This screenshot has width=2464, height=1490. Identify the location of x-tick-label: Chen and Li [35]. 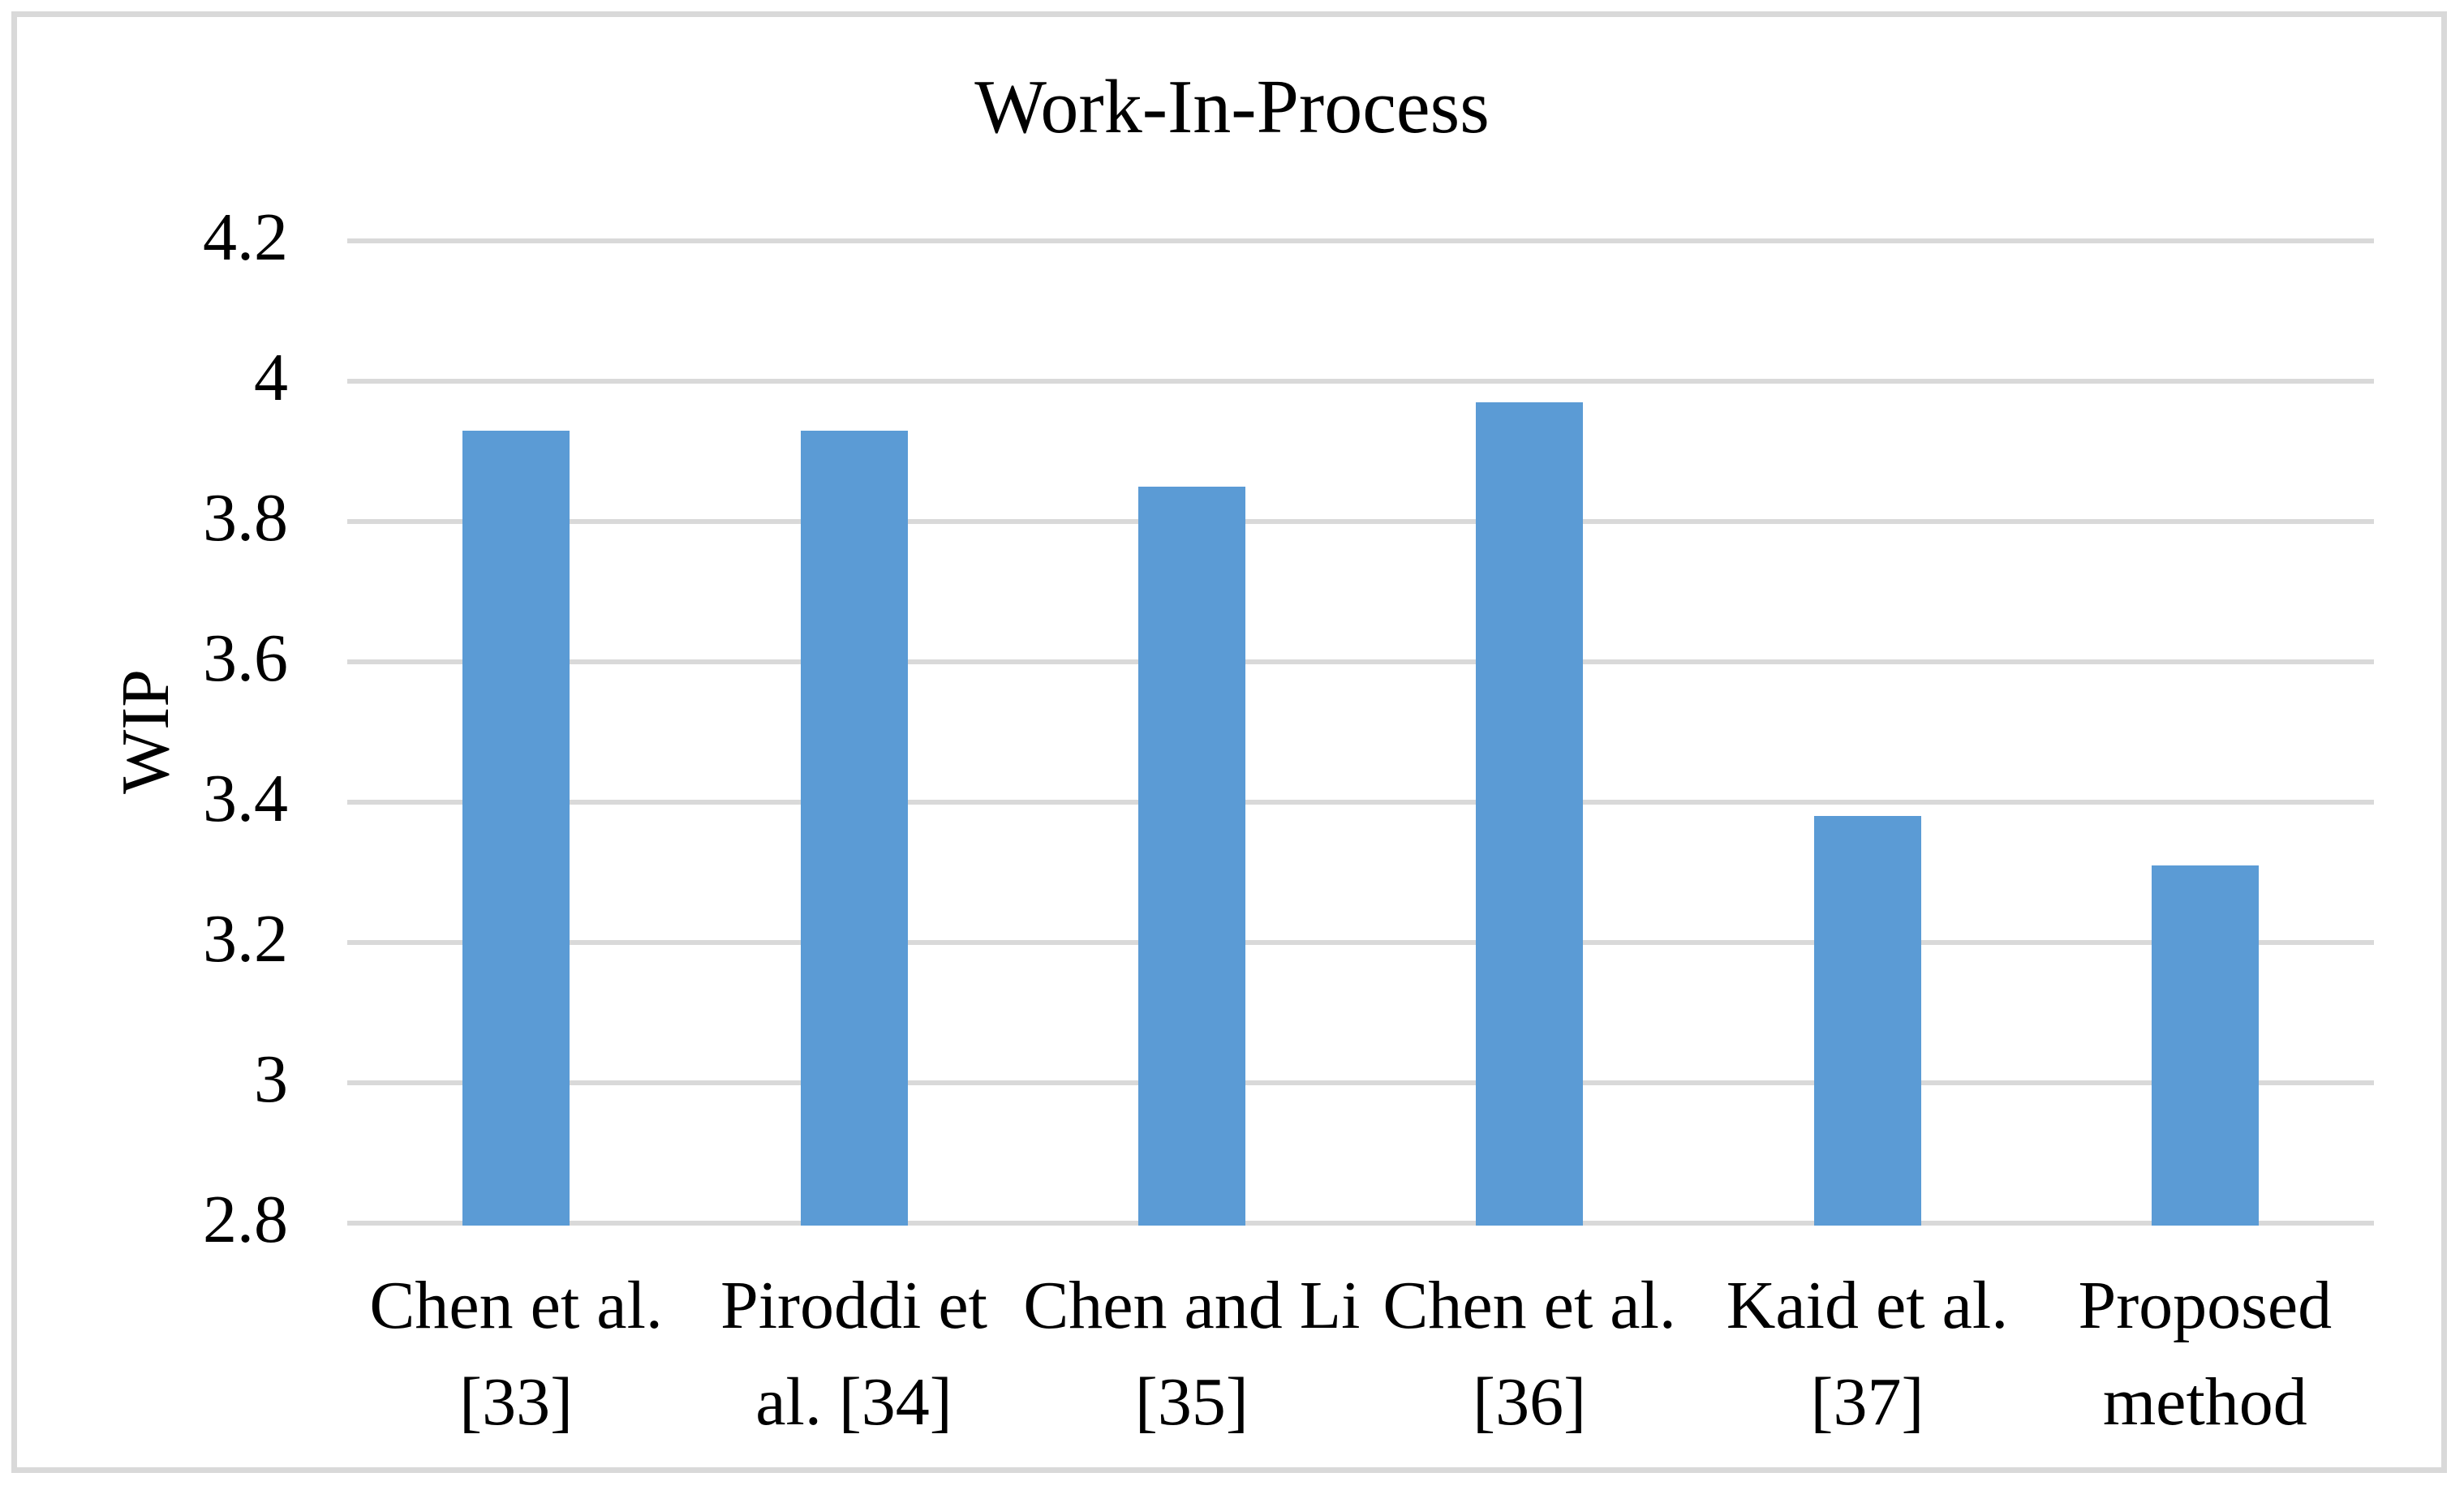
(1192, 1353).